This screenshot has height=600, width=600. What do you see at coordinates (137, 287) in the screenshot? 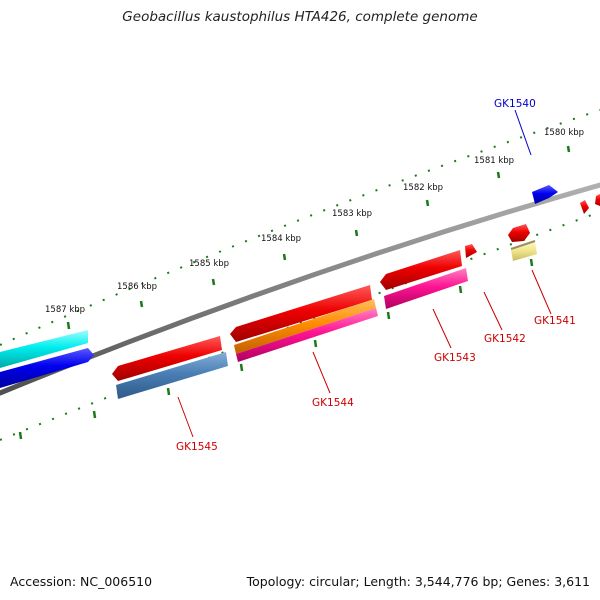
I see `kbp-label-1586: 1586 kbp` at bounding box center [137, 287].